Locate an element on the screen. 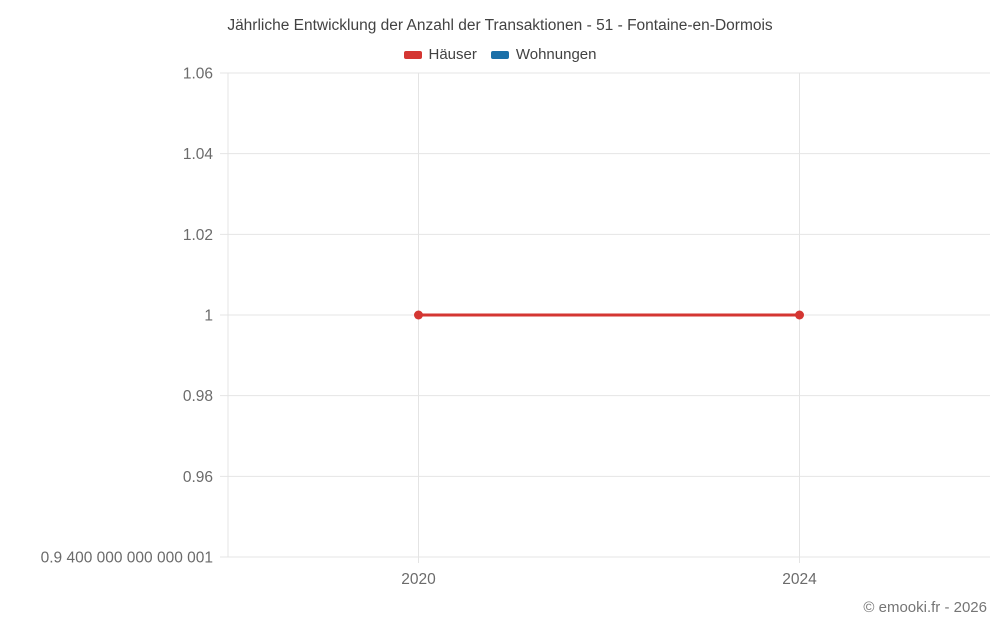  legend-swatch-wohnungen-icon is located at coordinates (499, 54).